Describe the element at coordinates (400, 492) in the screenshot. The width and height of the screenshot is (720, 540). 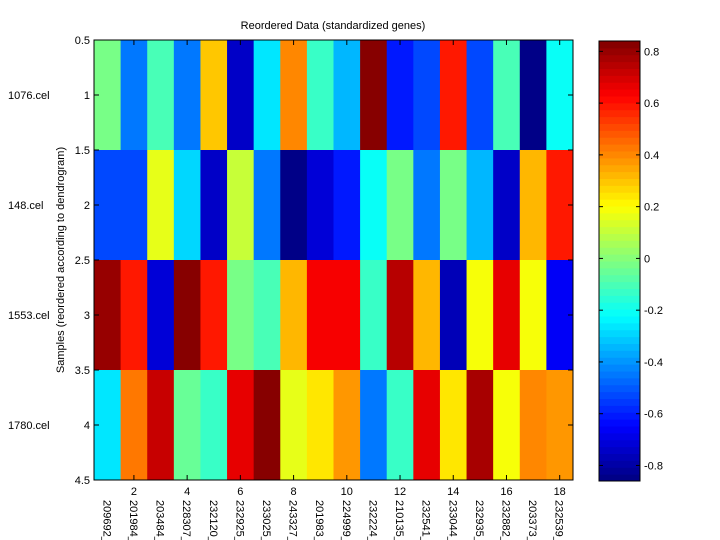
I see `x-tick-label: 12` at that location.